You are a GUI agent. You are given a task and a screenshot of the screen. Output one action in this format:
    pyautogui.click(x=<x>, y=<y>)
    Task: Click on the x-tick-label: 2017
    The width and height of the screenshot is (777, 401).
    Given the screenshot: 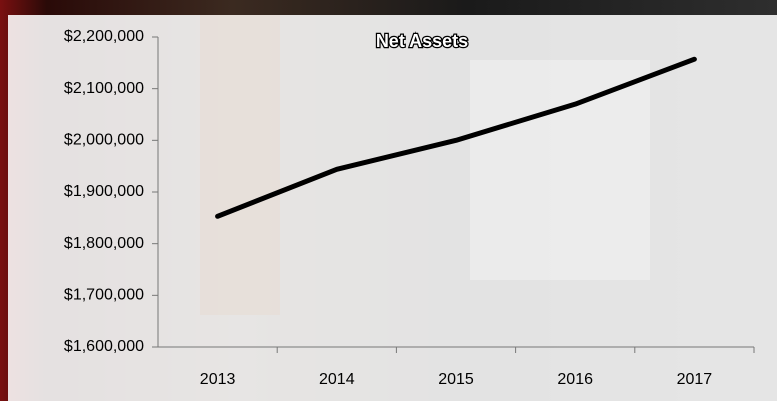 What is the action you would take?
    pyautogui.click(x=695, y=379)
    